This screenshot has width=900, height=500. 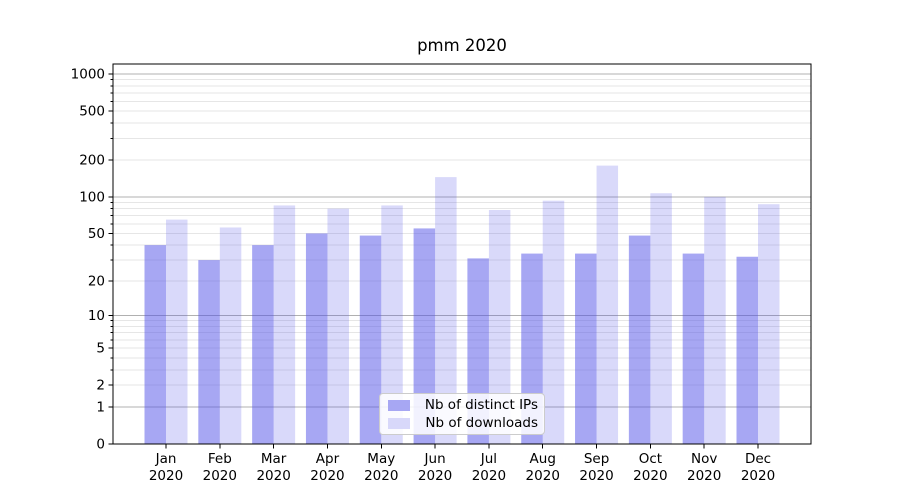 What do you see at coordinates (446, 311) in the screenshot?
I see `bar-downloads-jun` at bounding box center [446, 311].